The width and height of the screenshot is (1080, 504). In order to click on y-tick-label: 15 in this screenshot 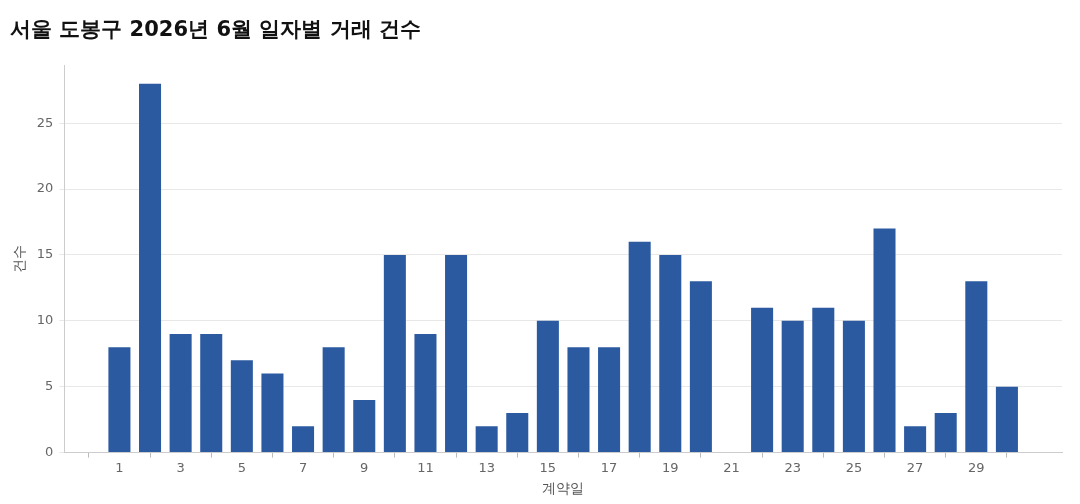, I will do `click(45, 254)`.